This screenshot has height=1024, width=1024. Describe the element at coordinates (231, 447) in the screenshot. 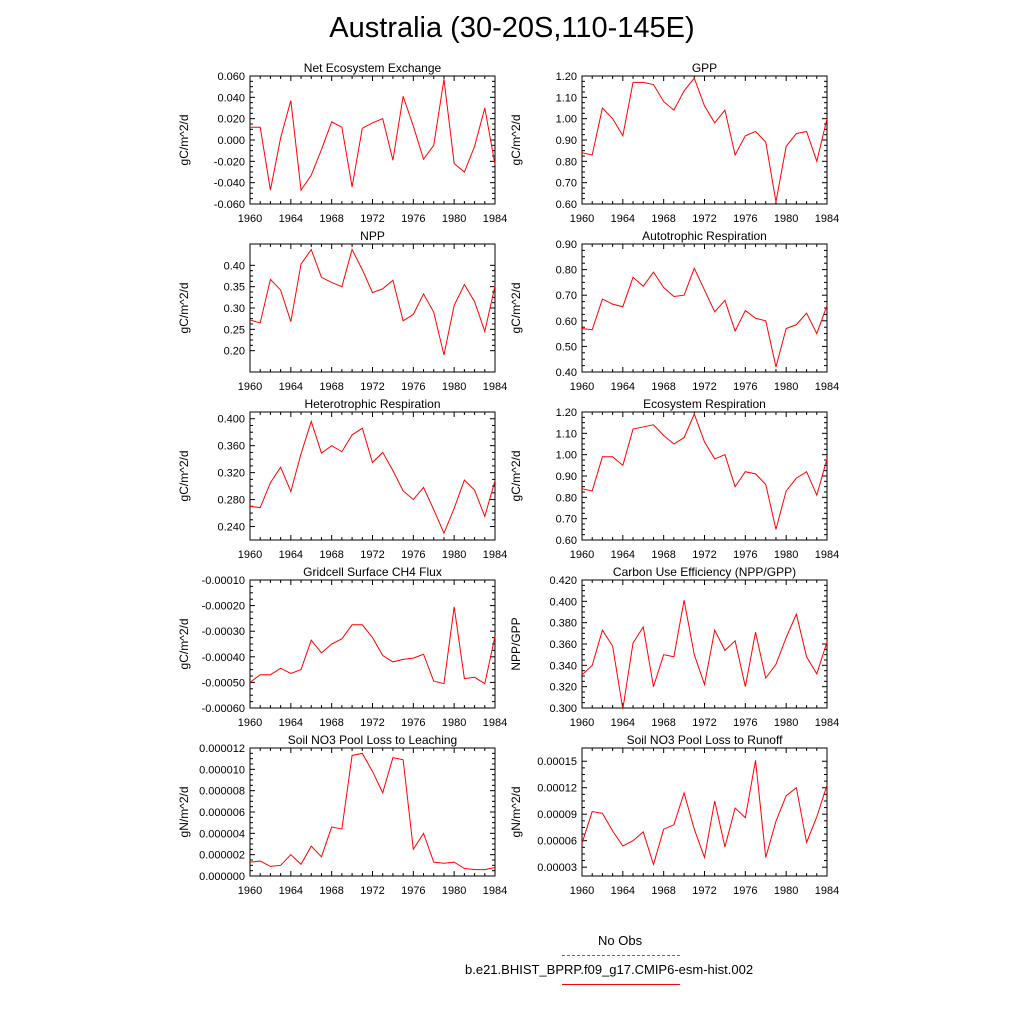

I see `y-tick-label: 0.360` at that location.